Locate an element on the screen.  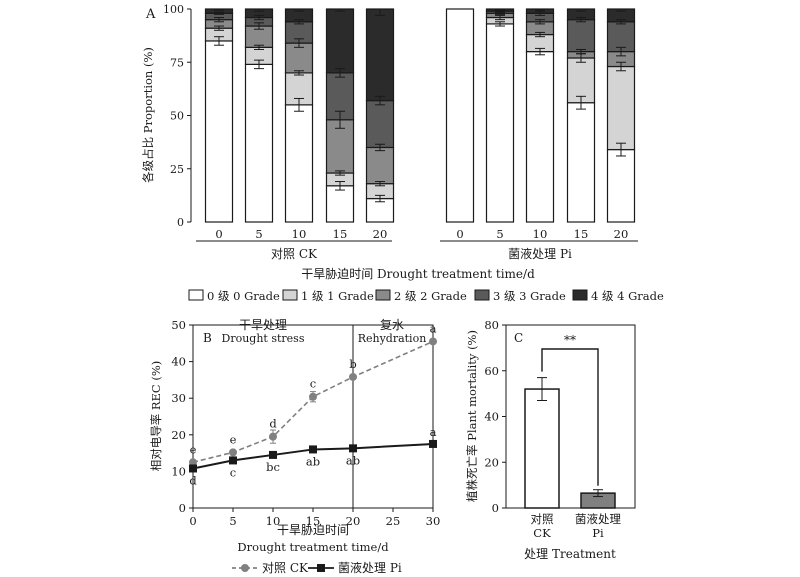
phase-drought-en: Drought stress is located at coordinates (263, 338).